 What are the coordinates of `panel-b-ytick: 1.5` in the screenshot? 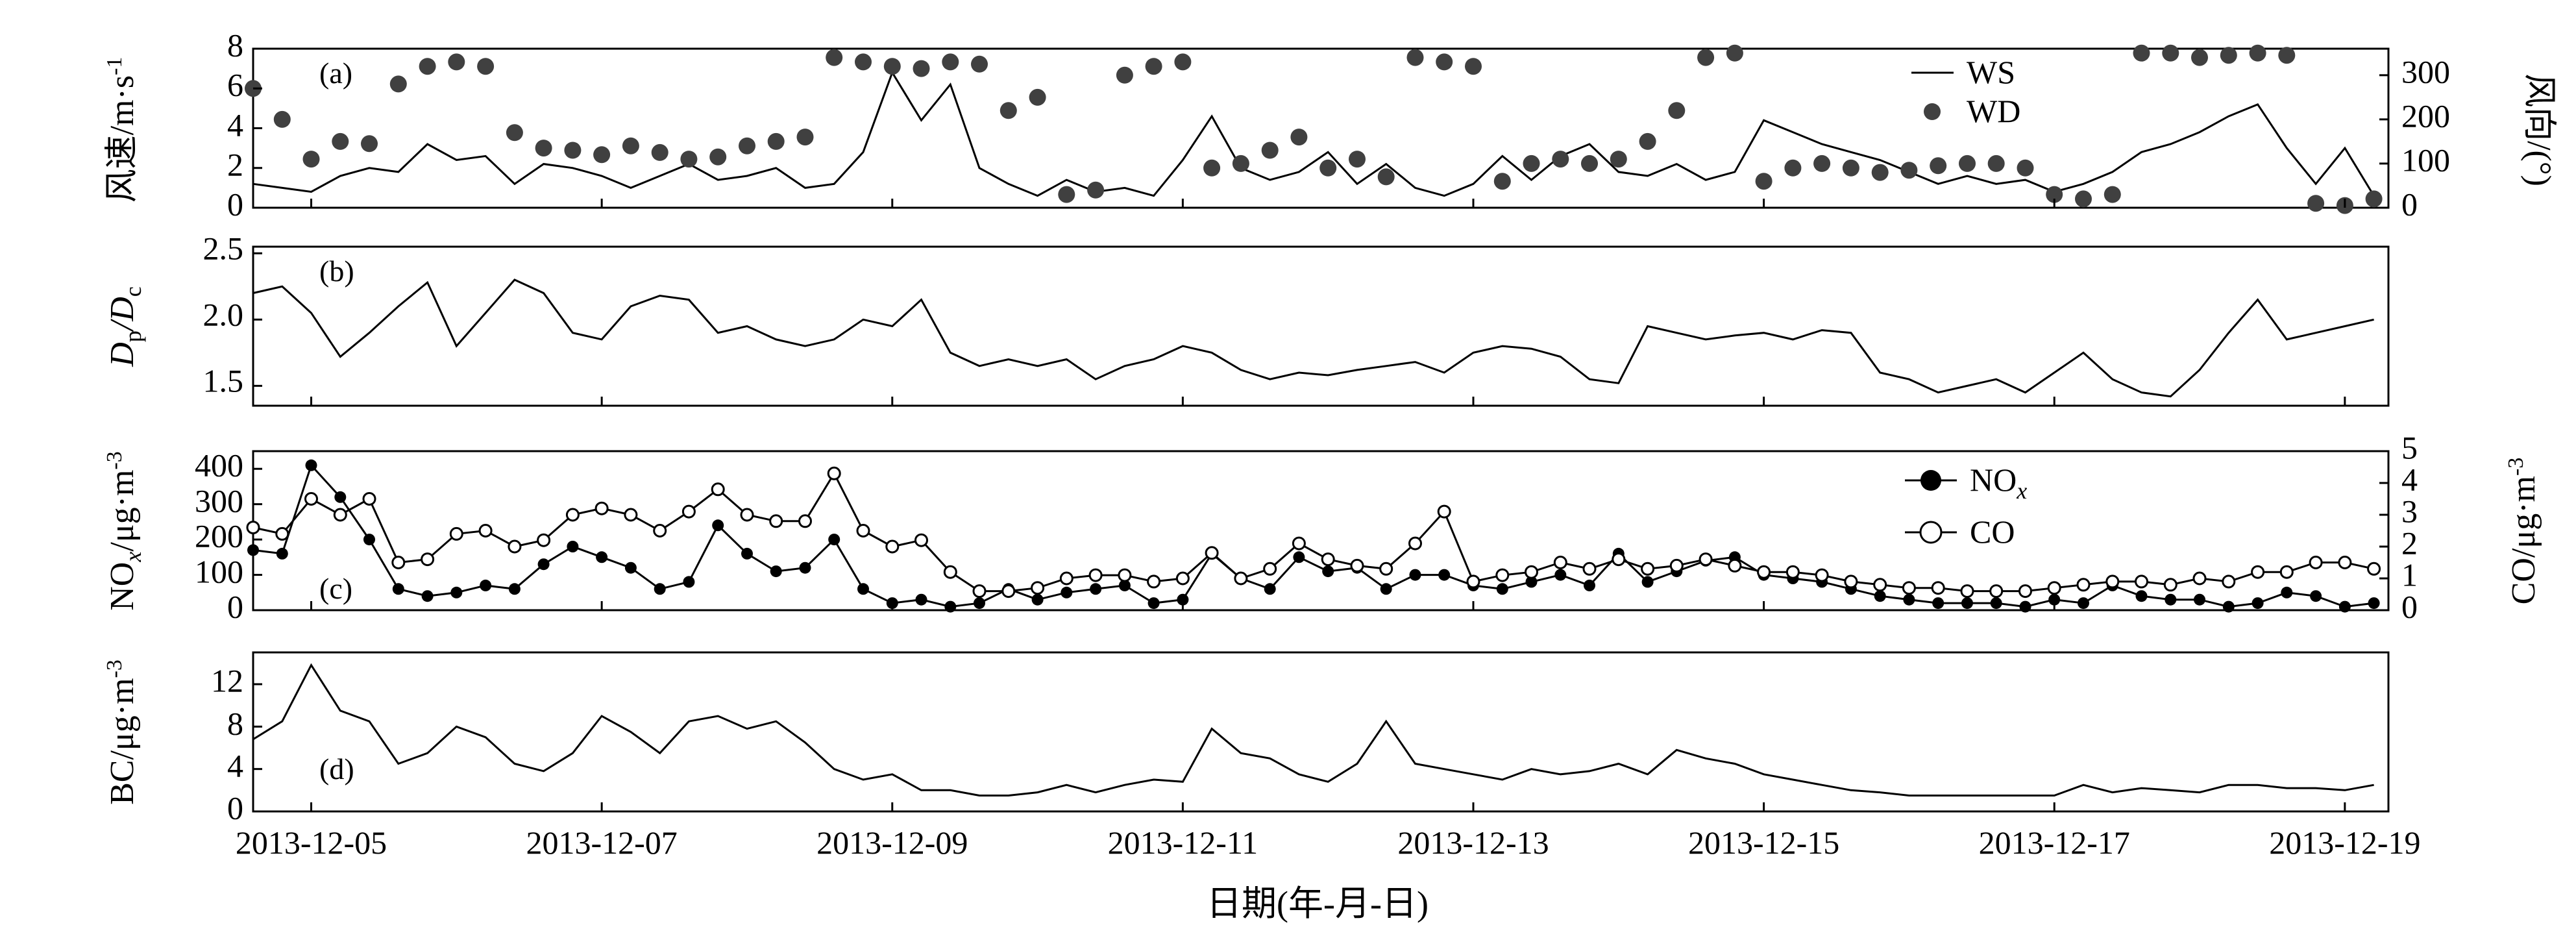 It's located at (223, 380).